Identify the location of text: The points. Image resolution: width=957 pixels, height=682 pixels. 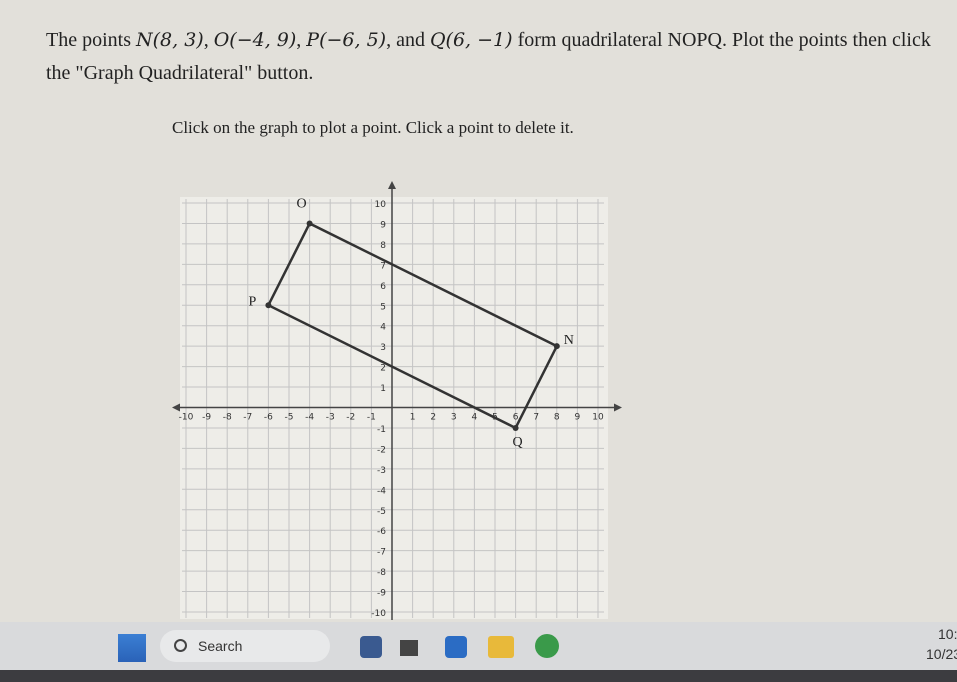
(91, 40).